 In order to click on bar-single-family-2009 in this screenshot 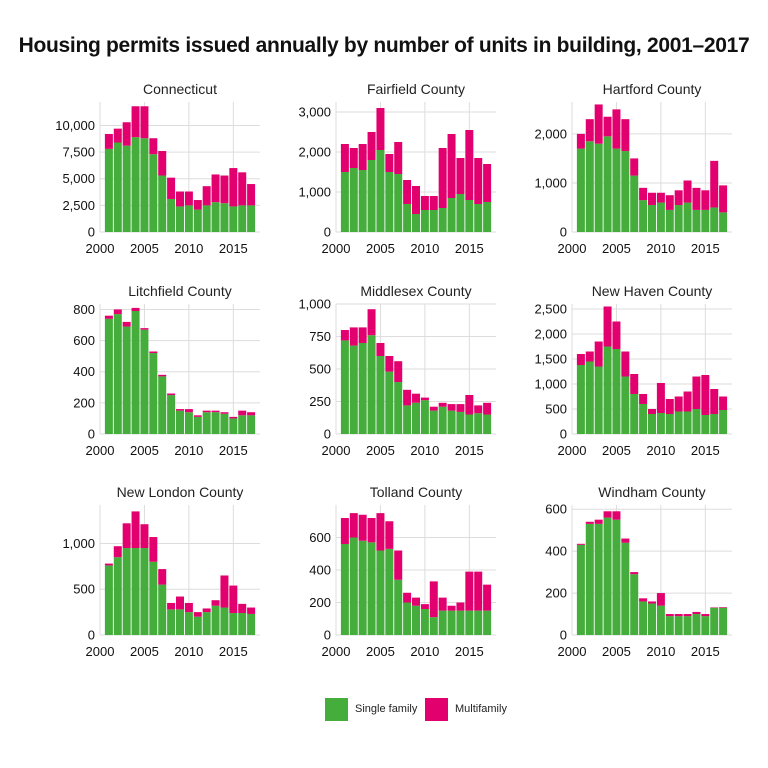, I will do `click(652, 619)`.